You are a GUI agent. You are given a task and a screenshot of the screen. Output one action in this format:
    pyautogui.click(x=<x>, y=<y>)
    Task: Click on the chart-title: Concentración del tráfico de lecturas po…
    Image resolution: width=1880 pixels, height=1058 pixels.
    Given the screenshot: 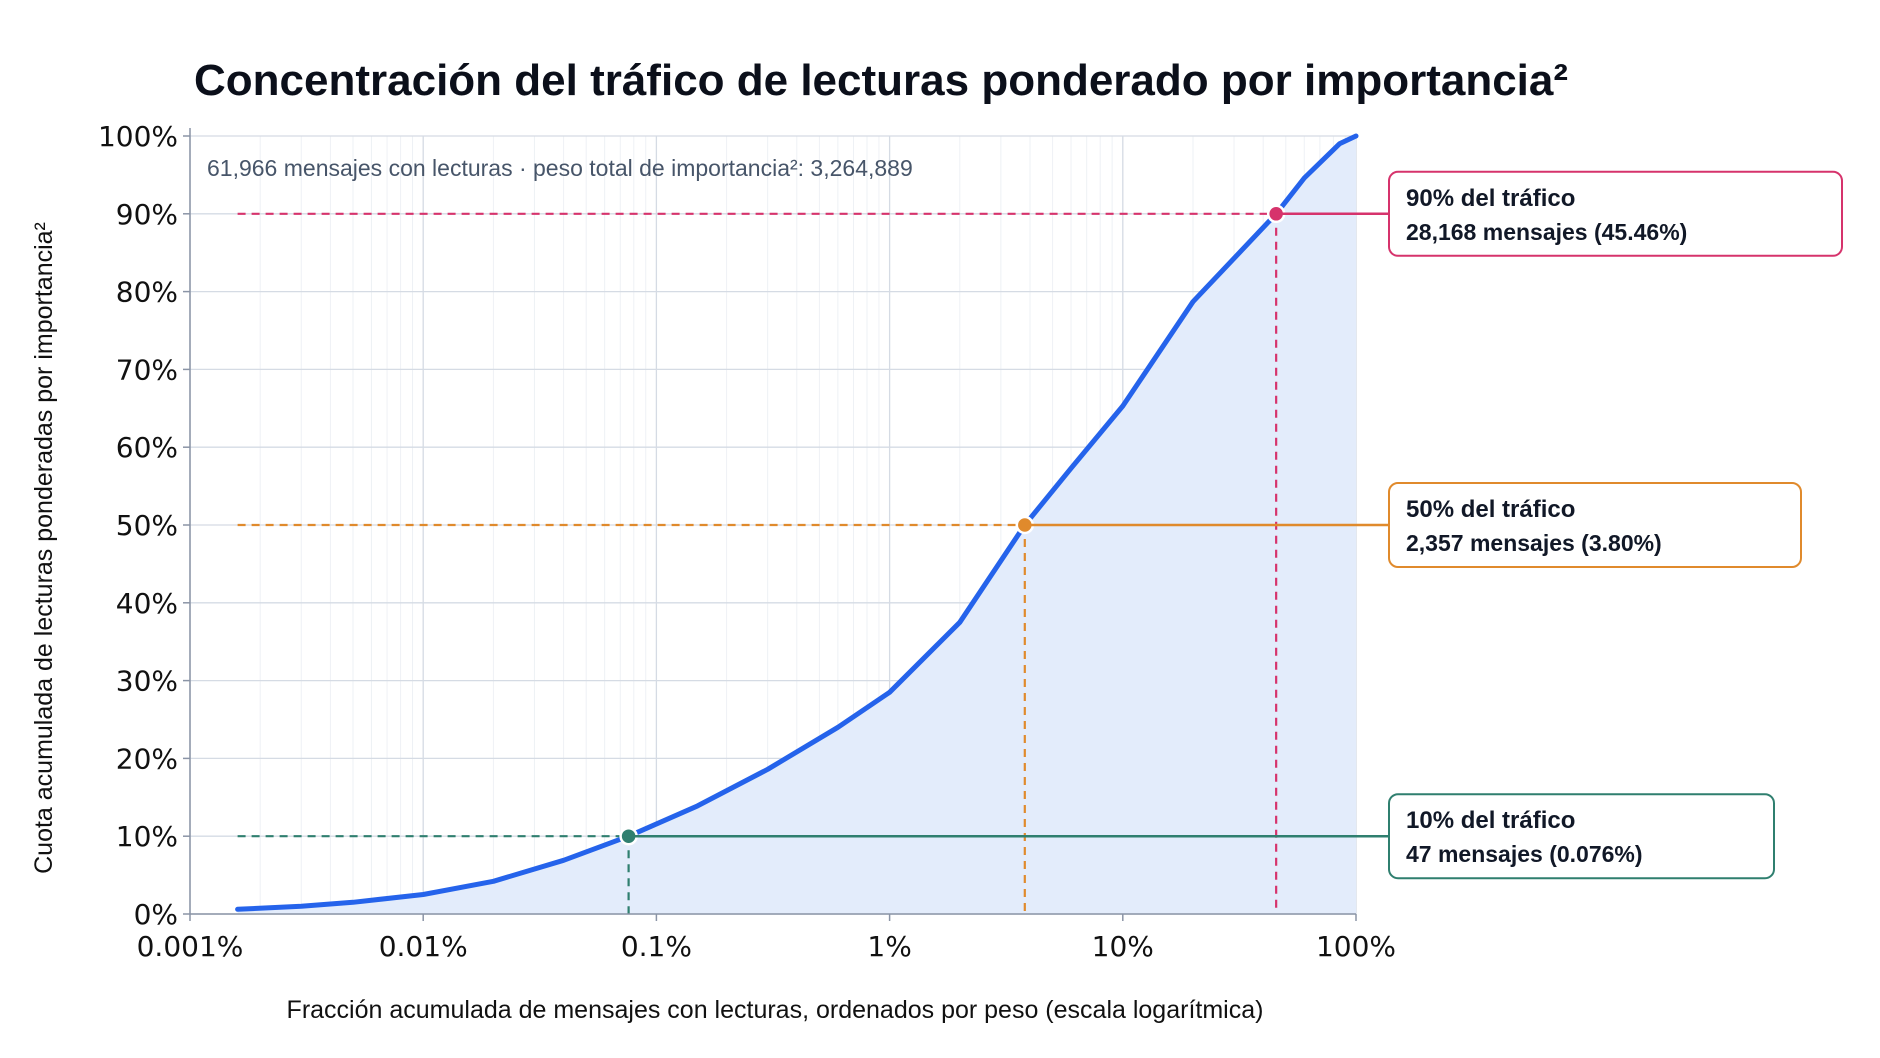 What is the action you would take?
    pyautogui.click(x=881, y=80)
    